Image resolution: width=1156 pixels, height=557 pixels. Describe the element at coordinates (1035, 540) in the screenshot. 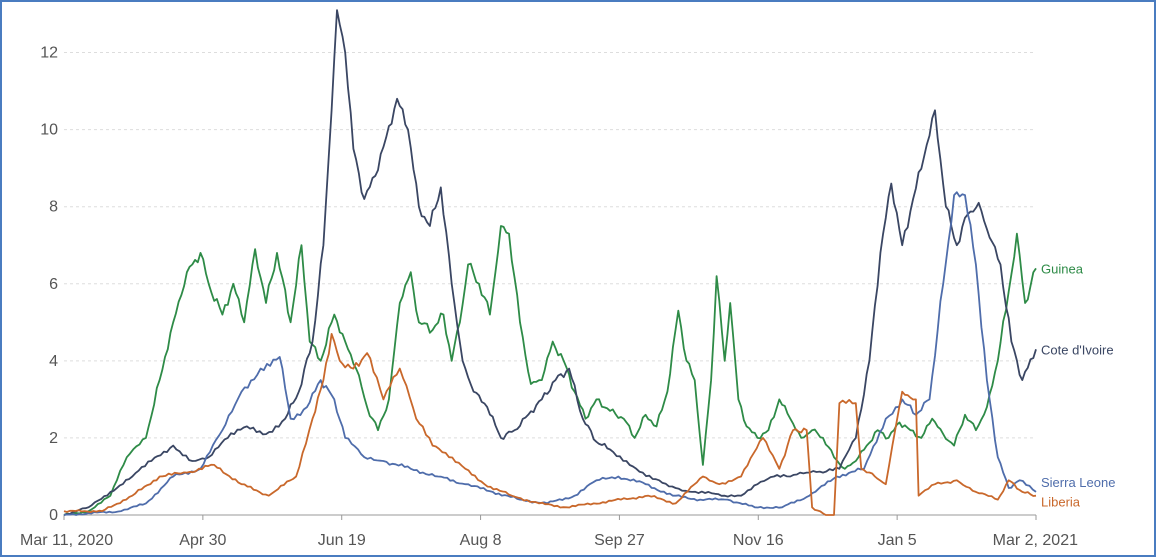

I see `x-tick-label: Mar 2, 2021` at that location.